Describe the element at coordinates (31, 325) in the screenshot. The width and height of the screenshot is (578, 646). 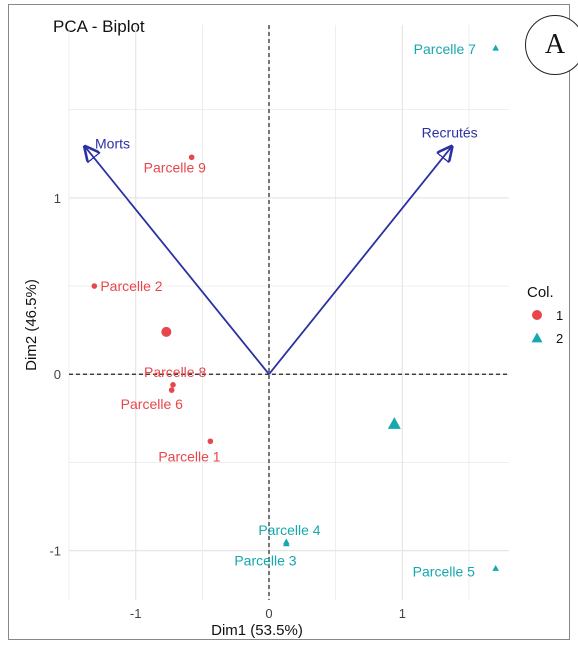
I see `y-axis-label: Dim2 (46.5%)` at that location.